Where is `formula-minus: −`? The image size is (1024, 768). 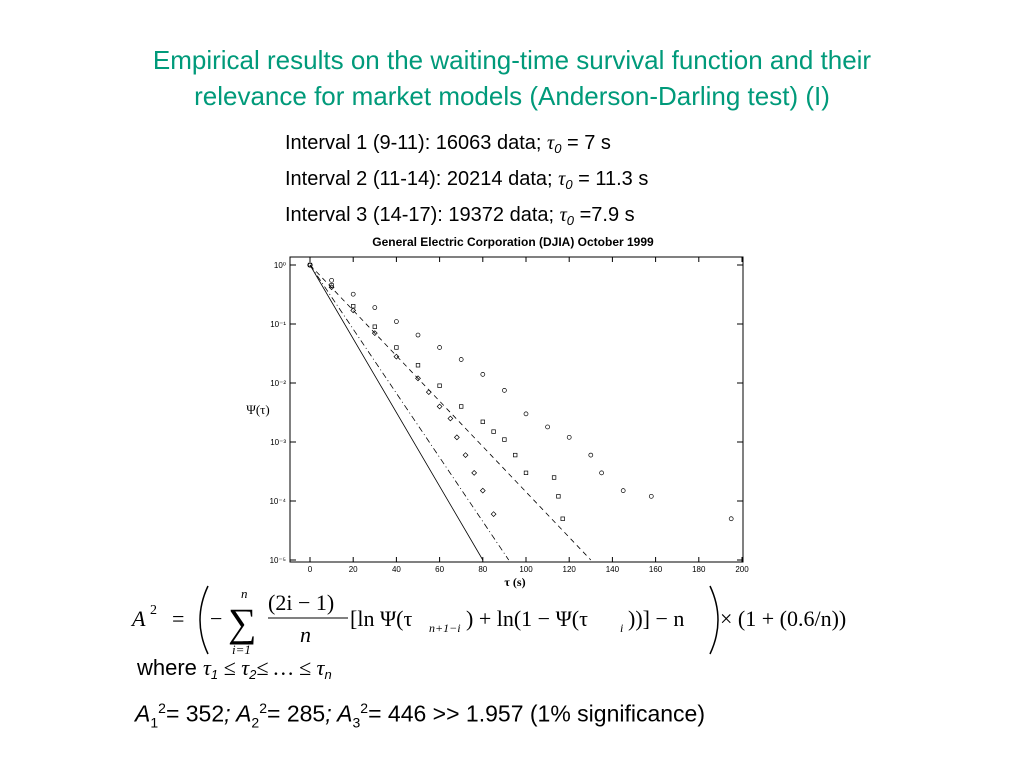
formula-minus: − is located at coordinates (216, 618).